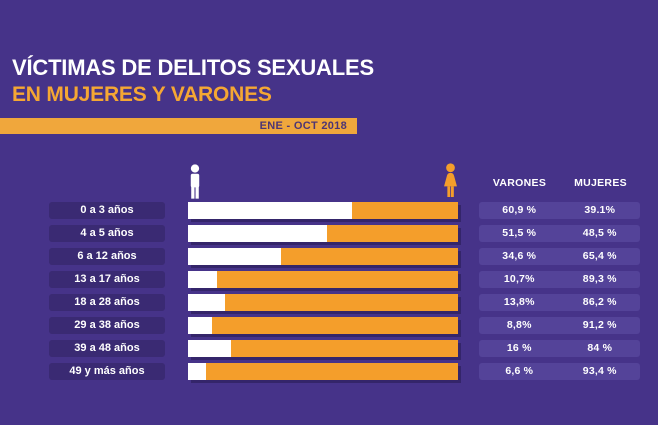 The image size is (658, 425). What do you see at coordinates (519, 210) in the screenshot?
I see `varones-value: 60,9 %` at bounding box center [519, 210].